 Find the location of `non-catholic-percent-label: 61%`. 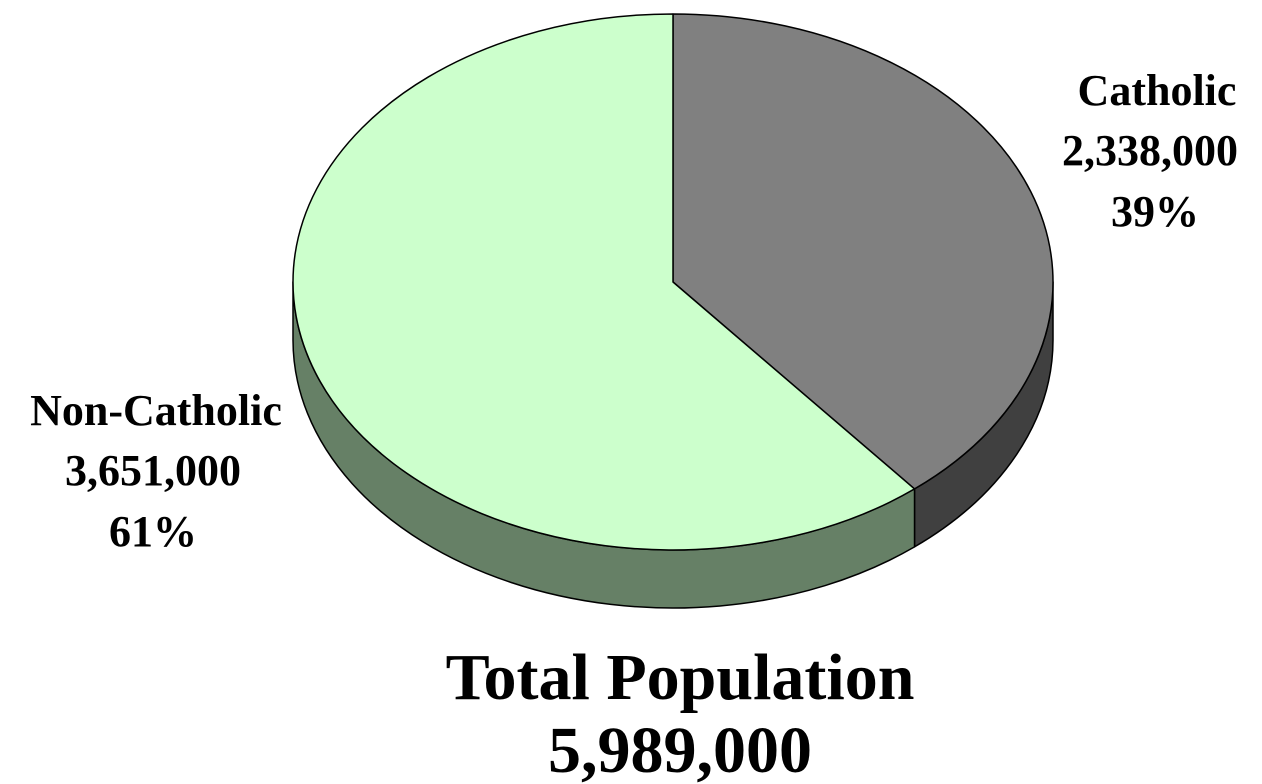

non-catholic-percent-label: 61% is located at coordinates (153, 531).